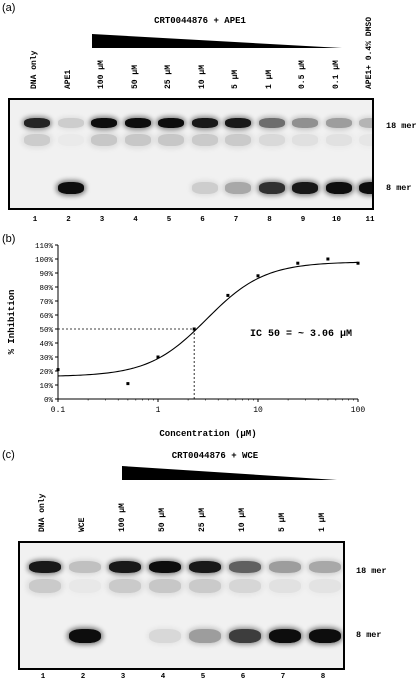  I want to click on panel-a-label: (a), so click(9, 8).